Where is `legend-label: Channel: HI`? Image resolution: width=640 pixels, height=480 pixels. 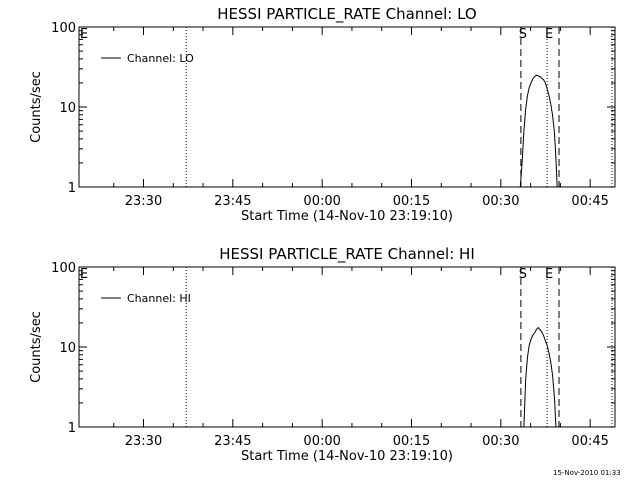 legend-label: Channel: HI is located at coordinates (159, 298).